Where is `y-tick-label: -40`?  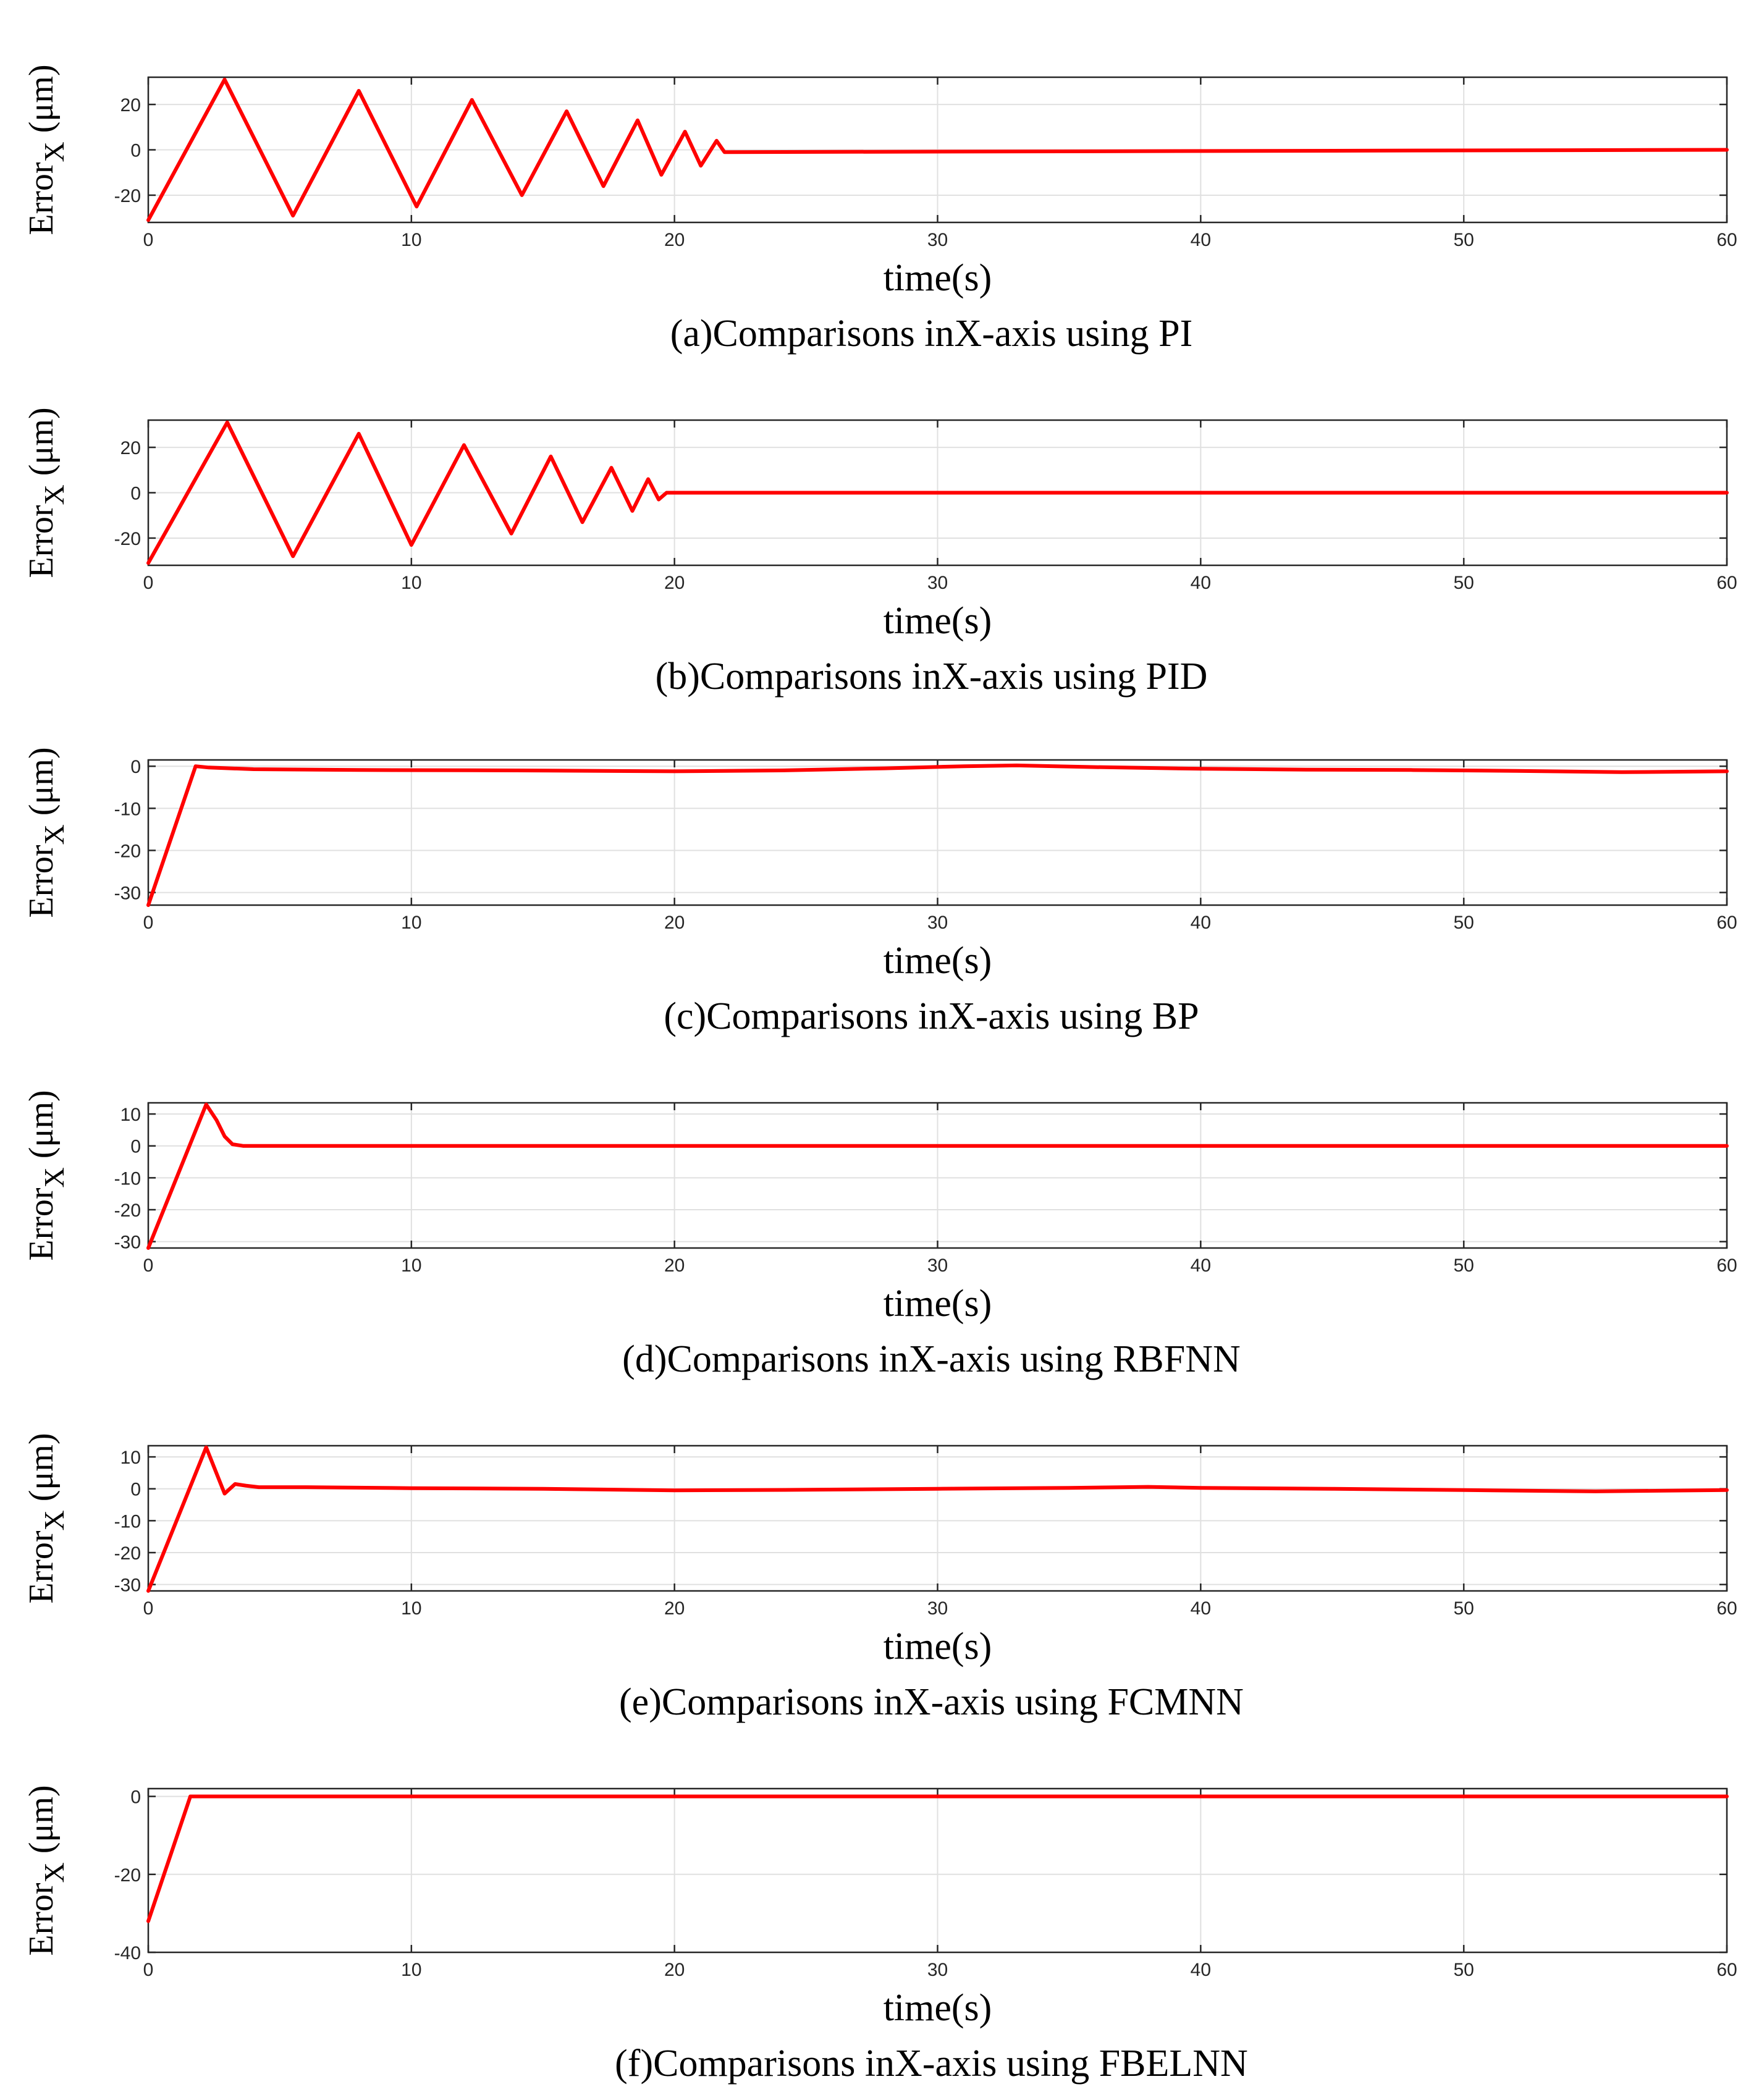 y-tick-label: -40 is located at coordinates (127, 1953).